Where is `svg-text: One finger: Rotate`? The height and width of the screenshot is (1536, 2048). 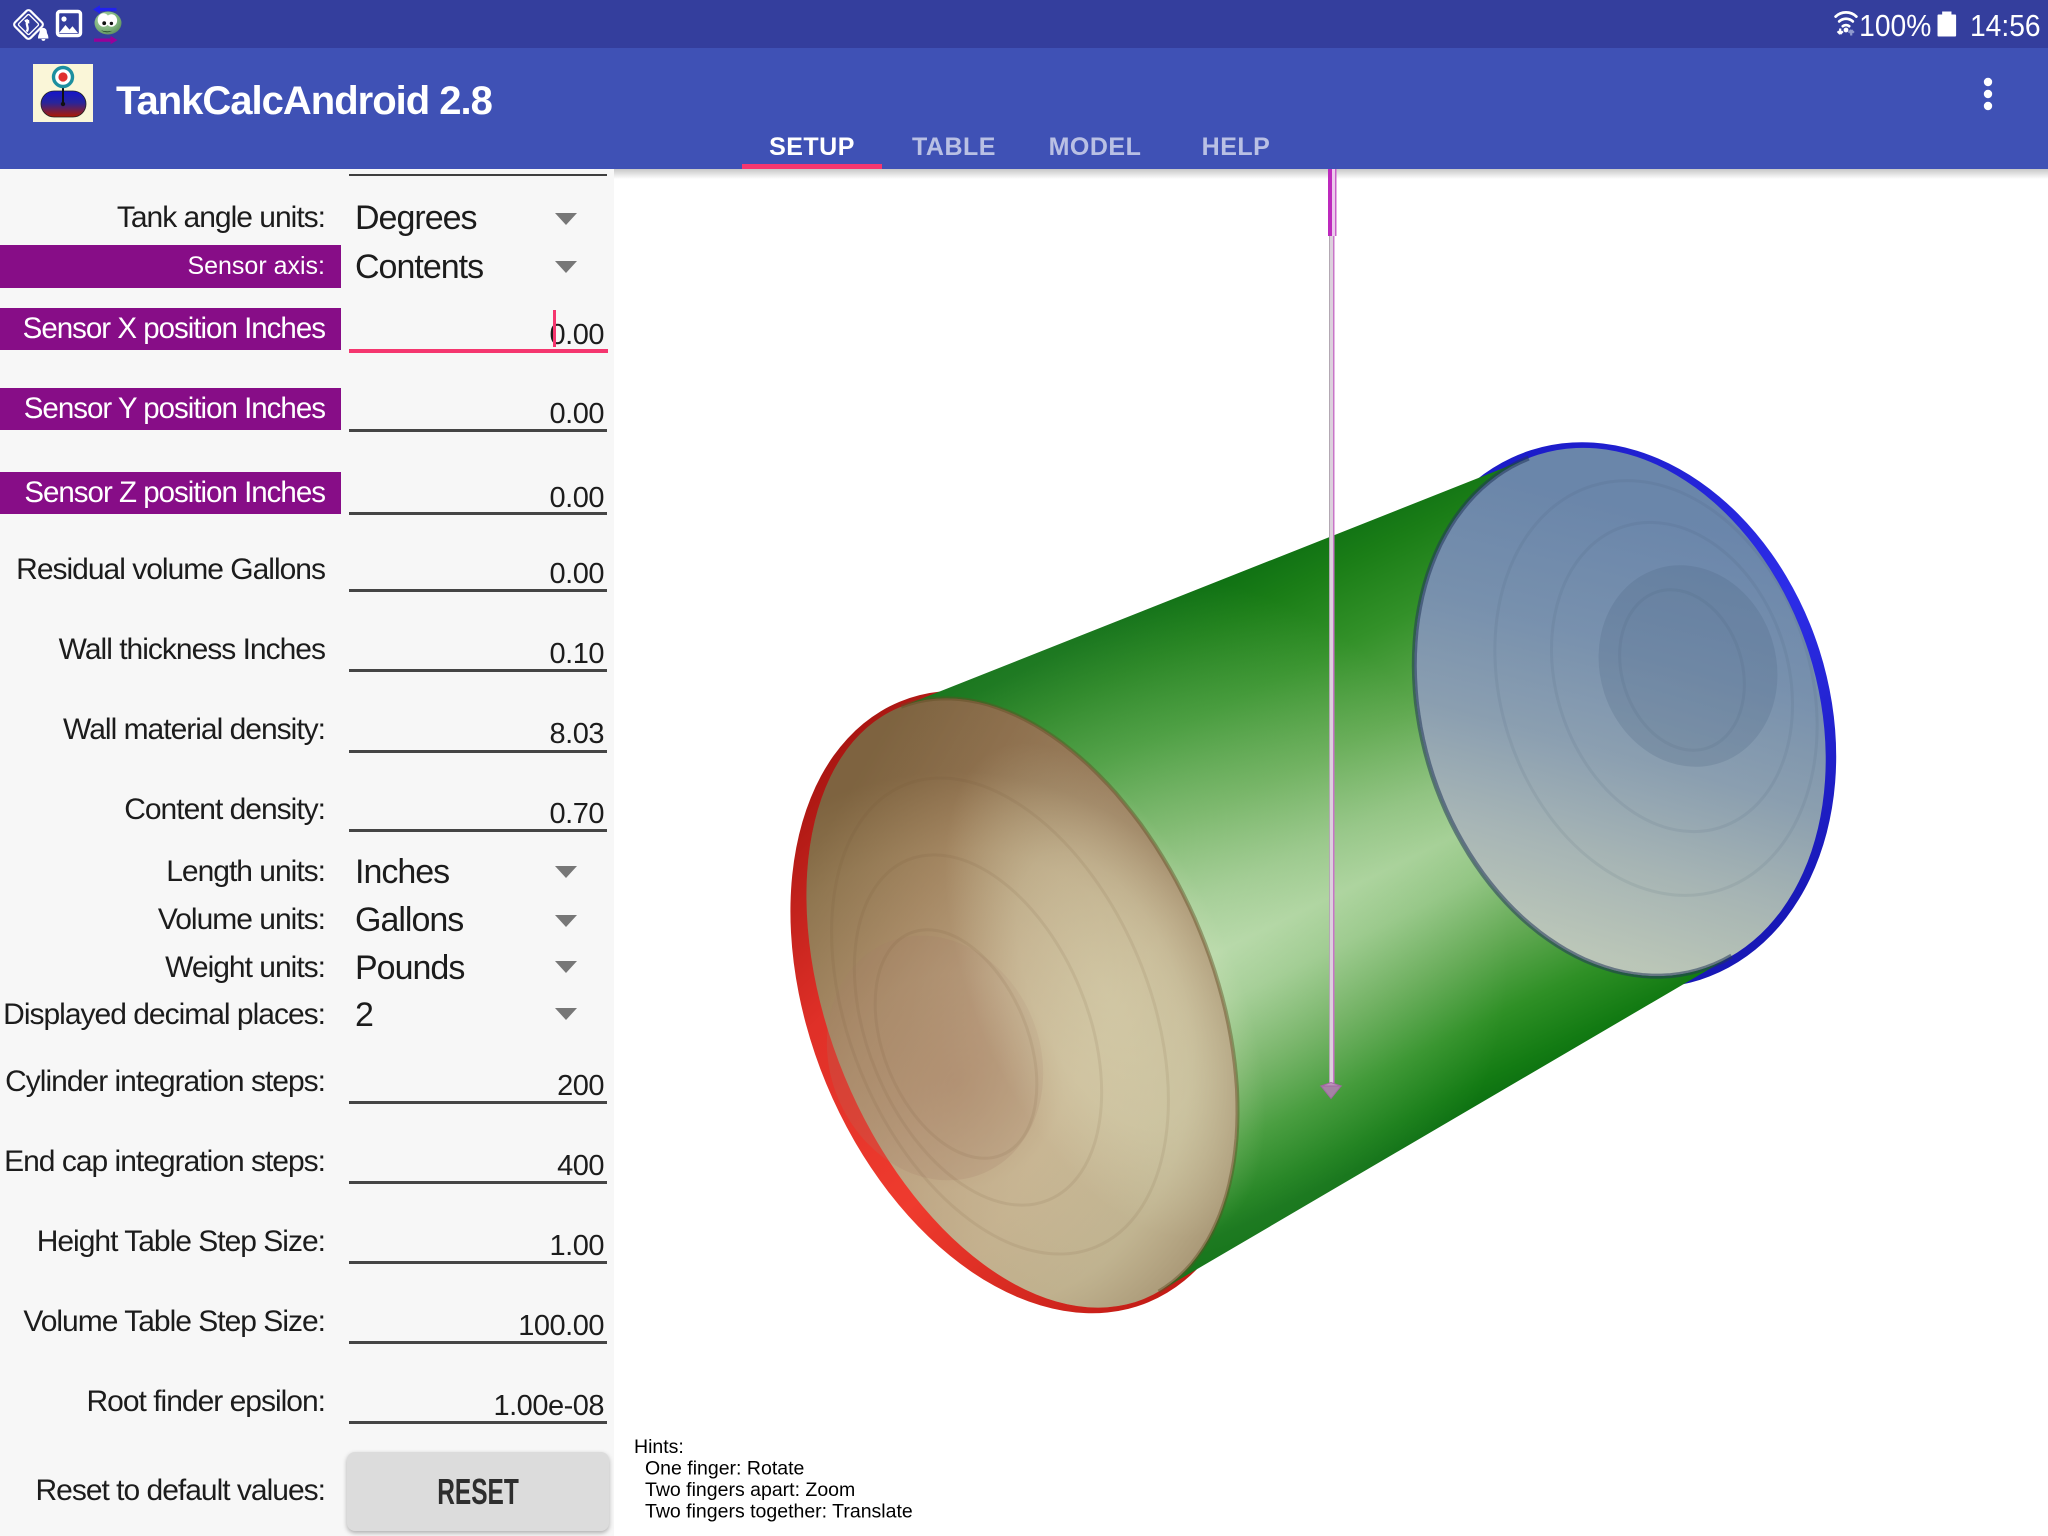
svg-text: One finger: Rotate is located at coordinates (724, 1469).